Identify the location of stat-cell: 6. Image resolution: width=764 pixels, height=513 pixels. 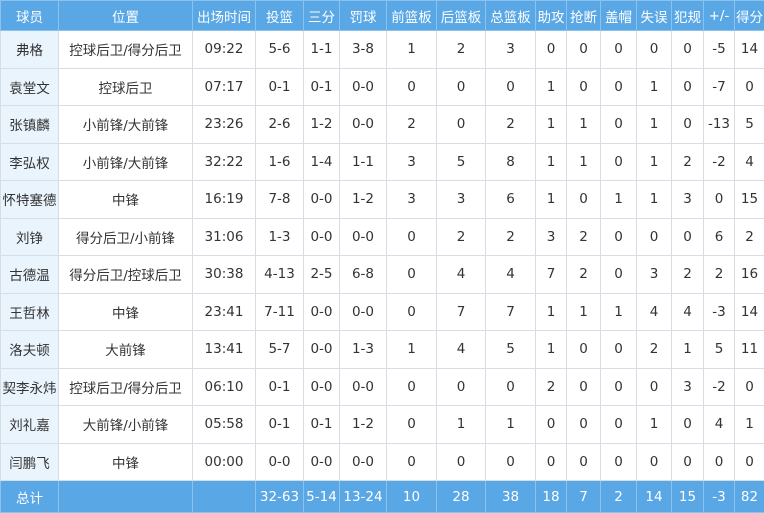
(719, 236).